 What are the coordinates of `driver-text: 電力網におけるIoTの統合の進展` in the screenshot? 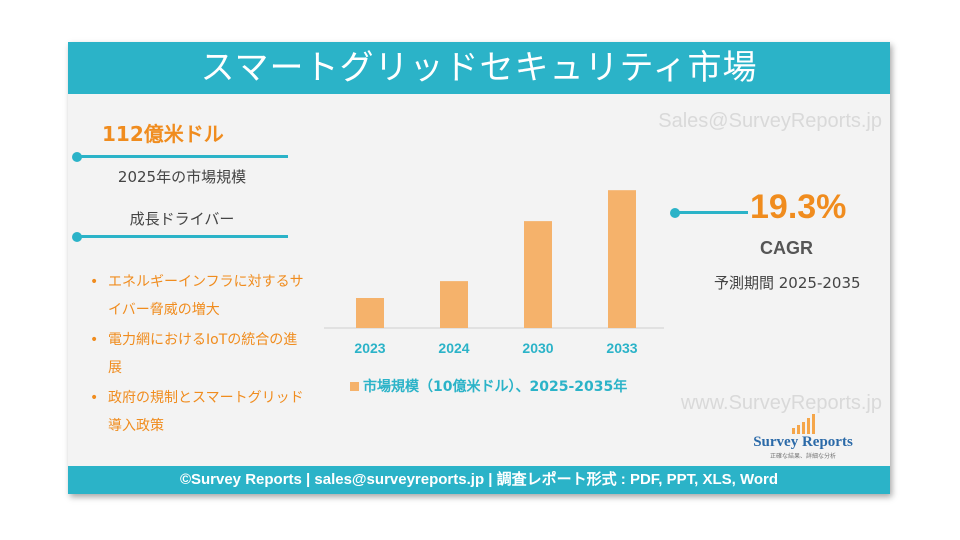 It's located at (203, 354).